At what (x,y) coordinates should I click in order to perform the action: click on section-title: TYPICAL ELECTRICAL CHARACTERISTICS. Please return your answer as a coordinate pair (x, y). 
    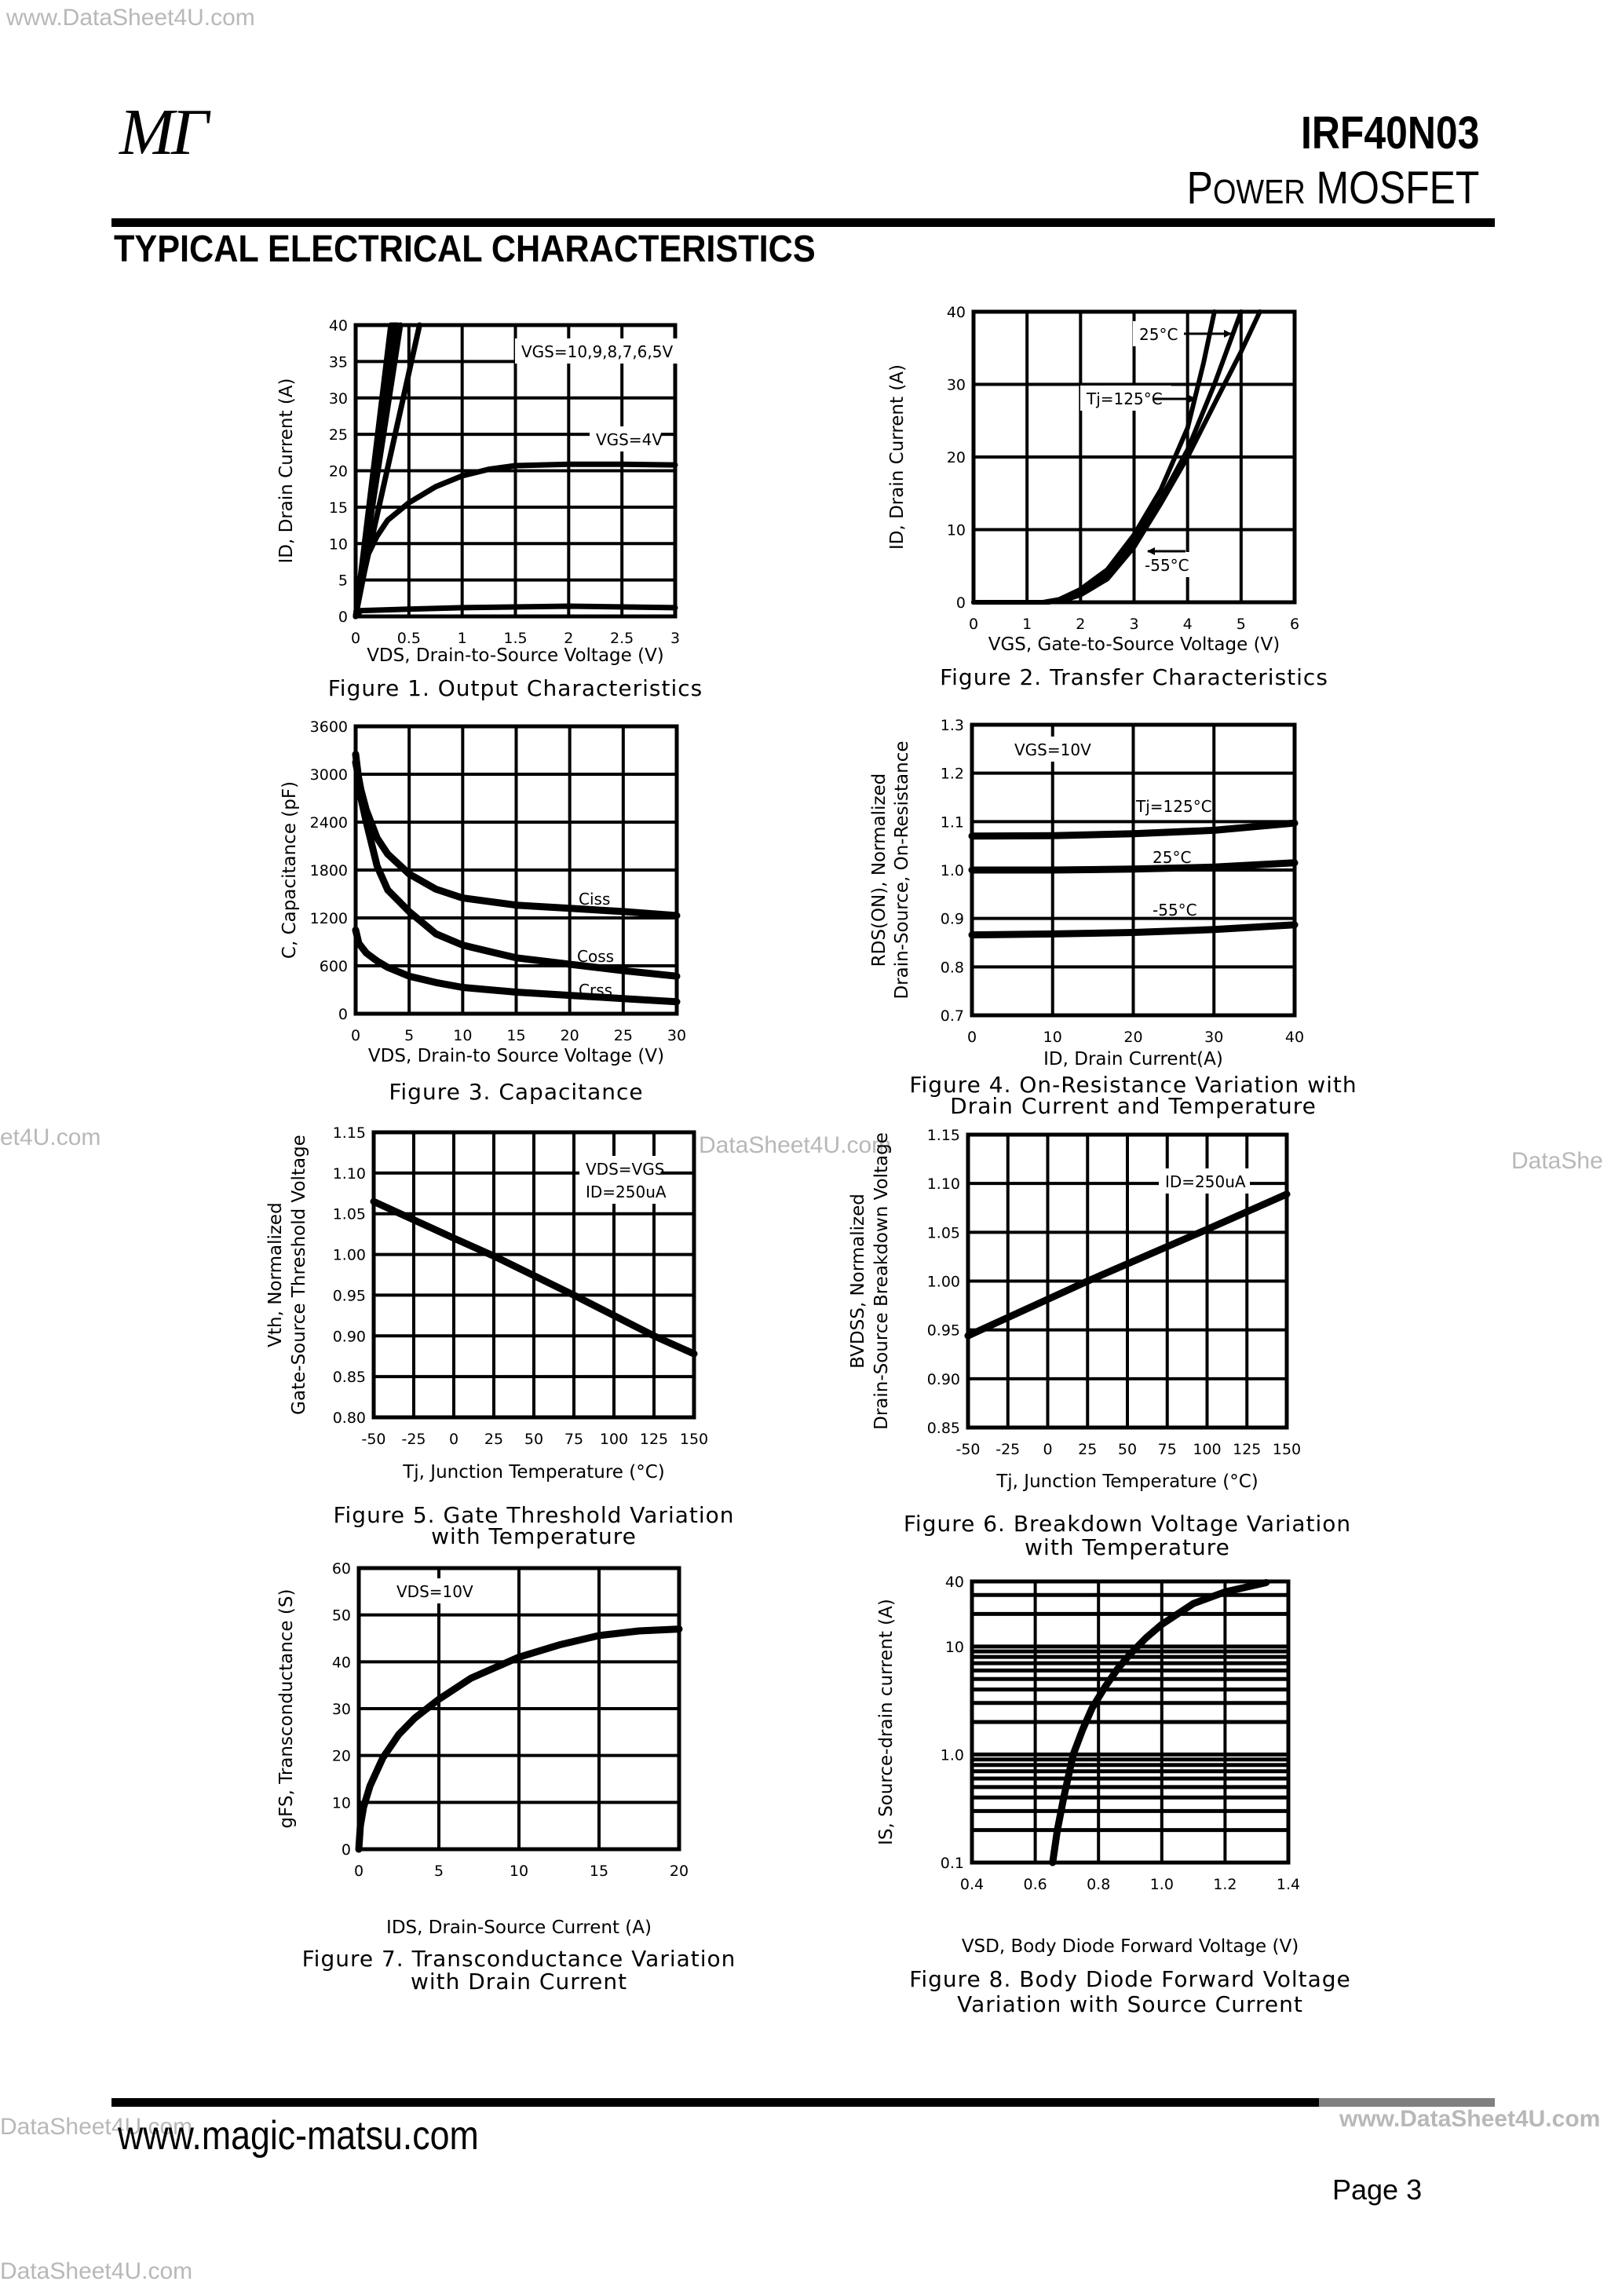
    Looking at the image, I should click on (465, 250).